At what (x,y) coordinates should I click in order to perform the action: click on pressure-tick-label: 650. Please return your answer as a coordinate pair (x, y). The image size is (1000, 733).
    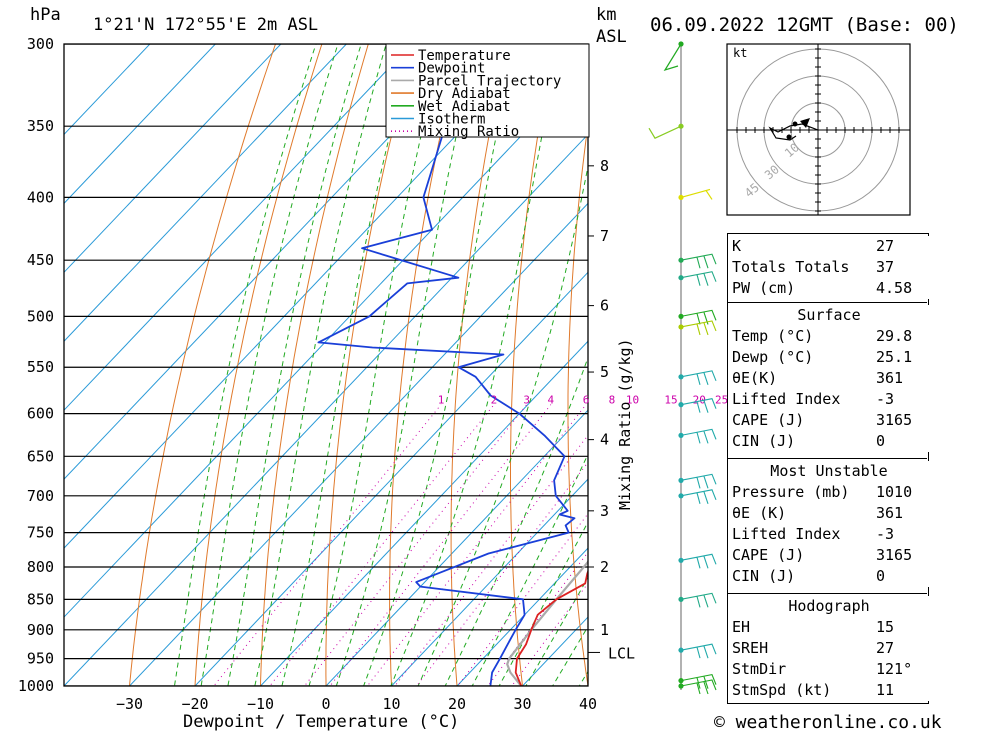
    Looking at the image, I should click on (40, 456).